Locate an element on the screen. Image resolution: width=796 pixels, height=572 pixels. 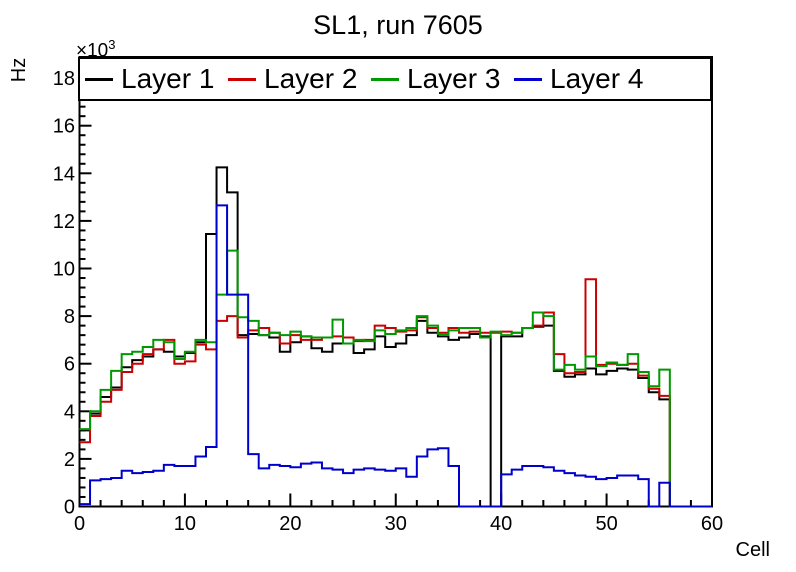
legend-entry-layer-3: Layer 3 is located at coordinates (435, 79).